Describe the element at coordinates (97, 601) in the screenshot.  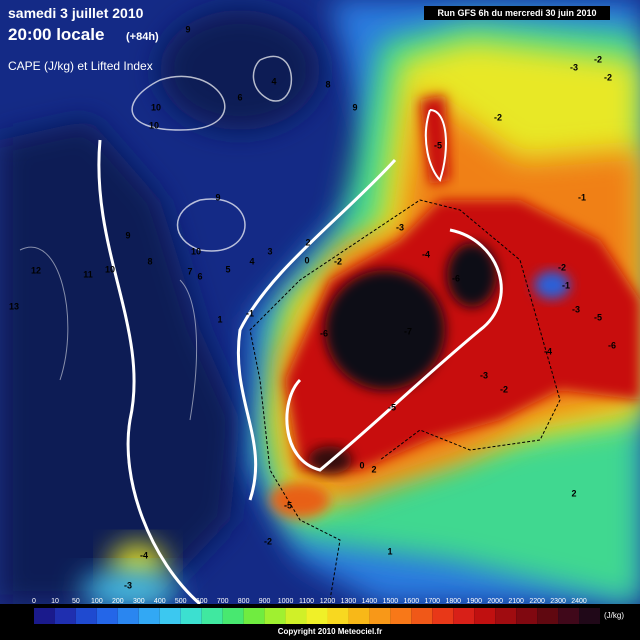
I see `colorbar-label: 100` at that location.